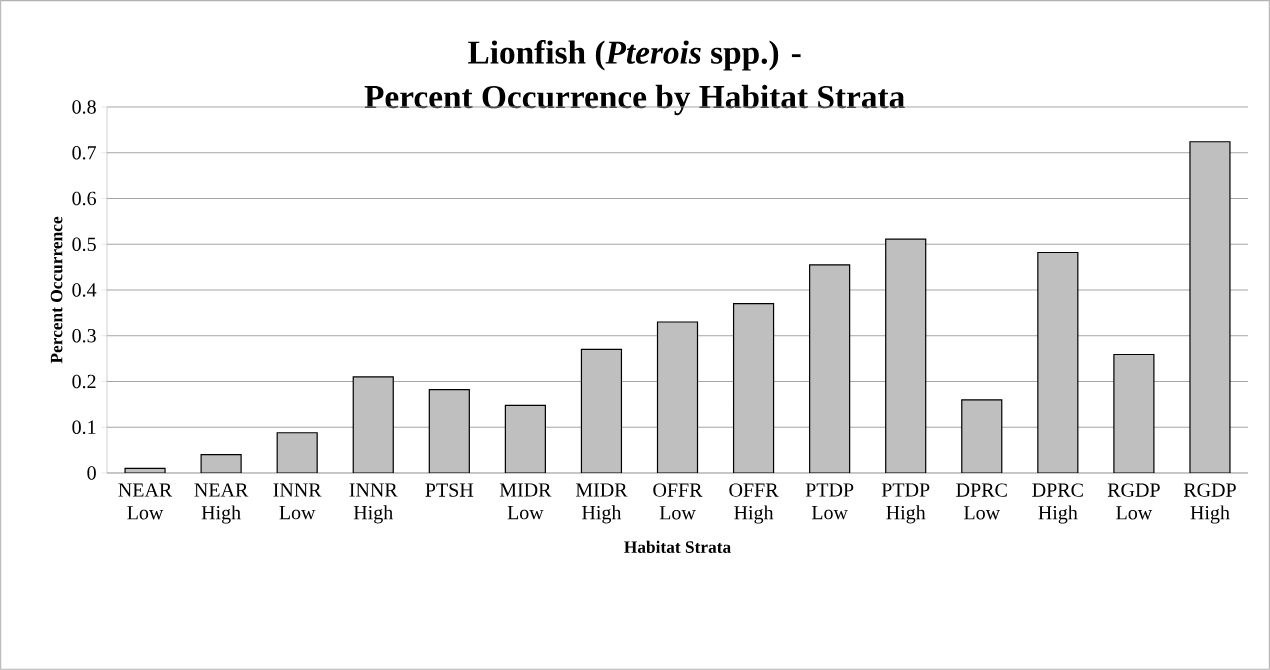 The width and height of the screenshot is (1270, 670). What do you see at coordinates (84, 107) in the screenshot?
I see `y-tick-label: 0.8` at bounding box center [84, 107].